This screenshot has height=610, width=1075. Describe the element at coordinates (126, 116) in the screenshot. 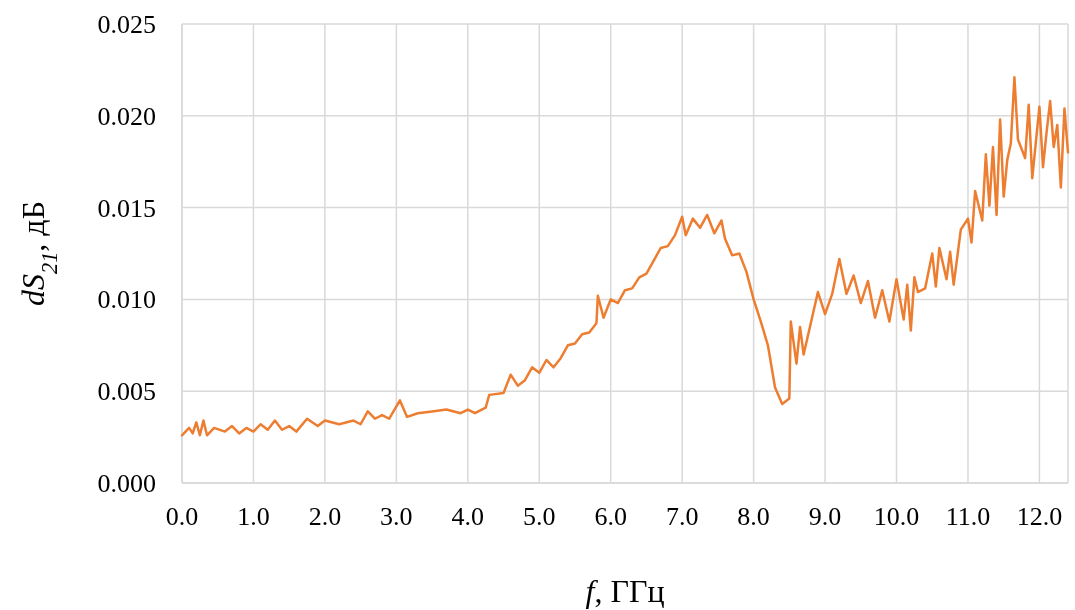

I see `y-tick-label: 0.020` at that location.